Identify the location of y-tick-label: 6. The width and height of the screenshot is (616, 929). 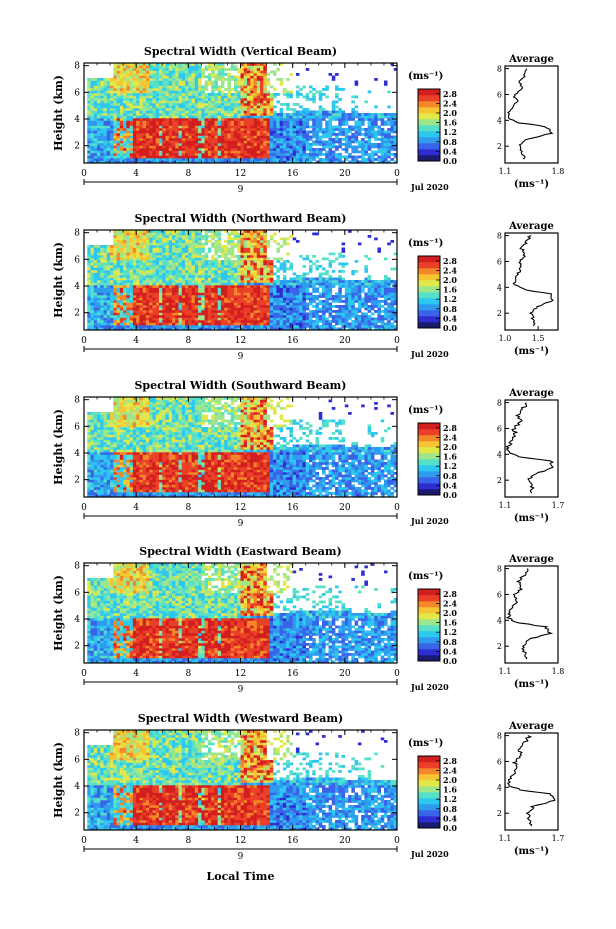
(77, 93).